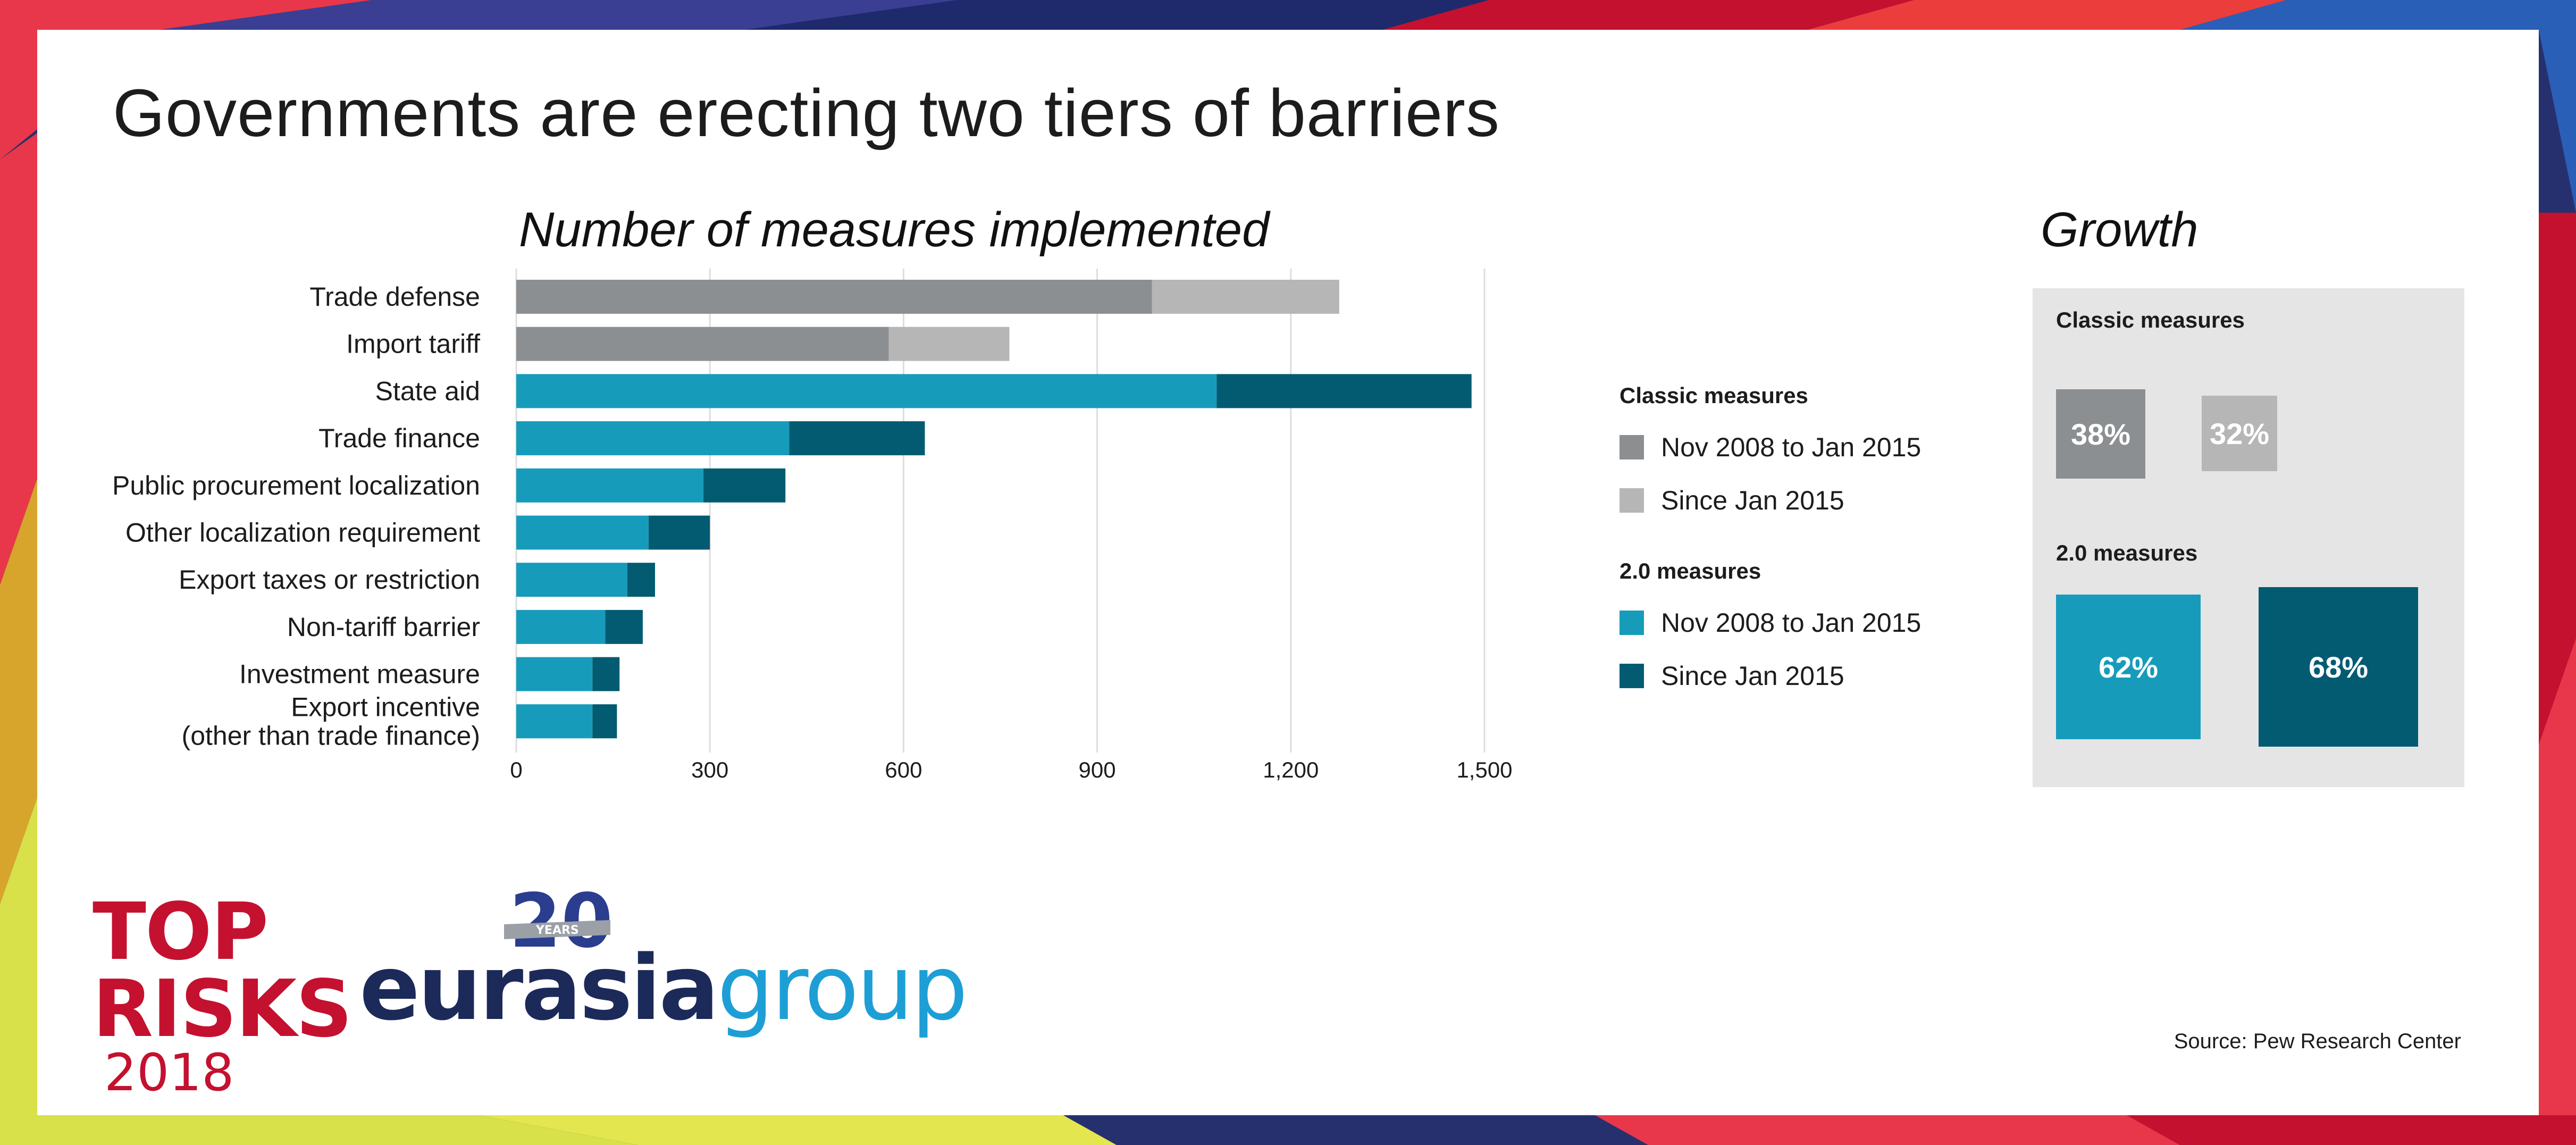 The image size is (2576, 1145). Describe the element at coordinates (2127, 552) in the screenshot. I see `growth-new-label: 2.0 measures` at that location.